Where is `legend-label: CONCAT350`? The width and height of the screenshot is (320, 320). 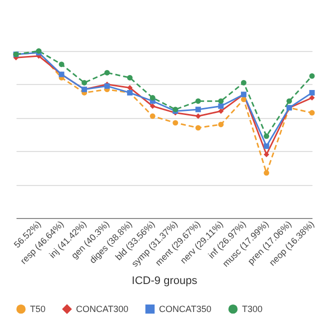 legend-label: CONCAT350 is located at coordinates (185, 309).